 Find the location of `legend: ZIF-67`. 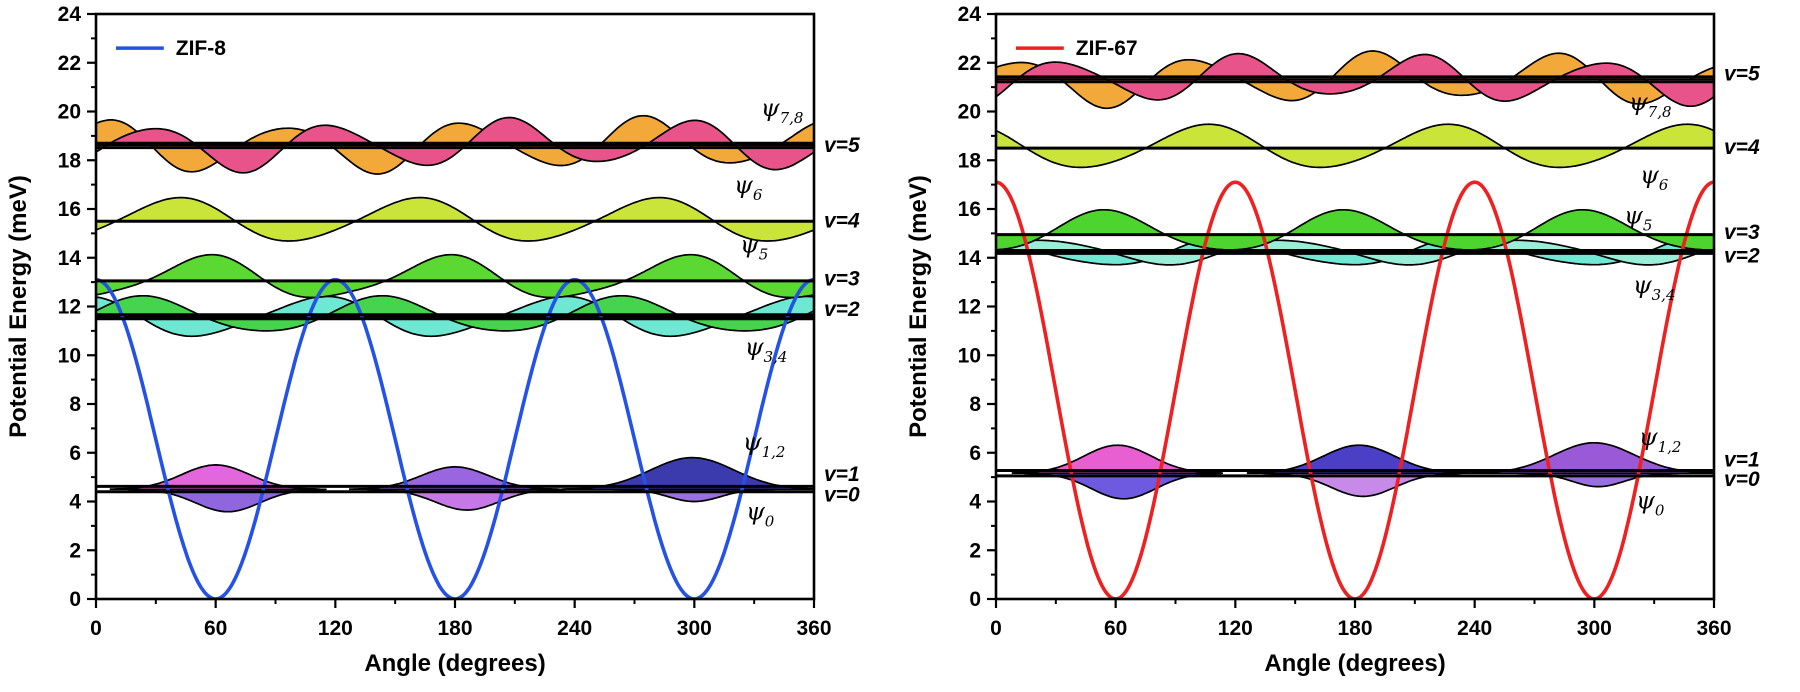

legend: ZIF-67 is located at coordinates (1076, 48).